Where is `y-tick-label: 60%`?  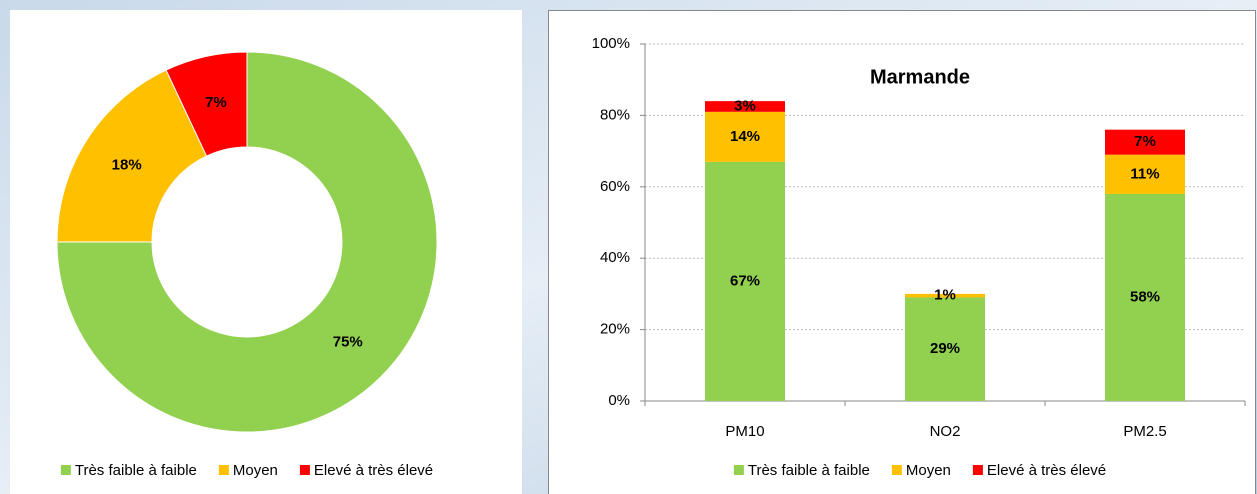
y-tick-label: 60% is located at coordinates (615, 186).